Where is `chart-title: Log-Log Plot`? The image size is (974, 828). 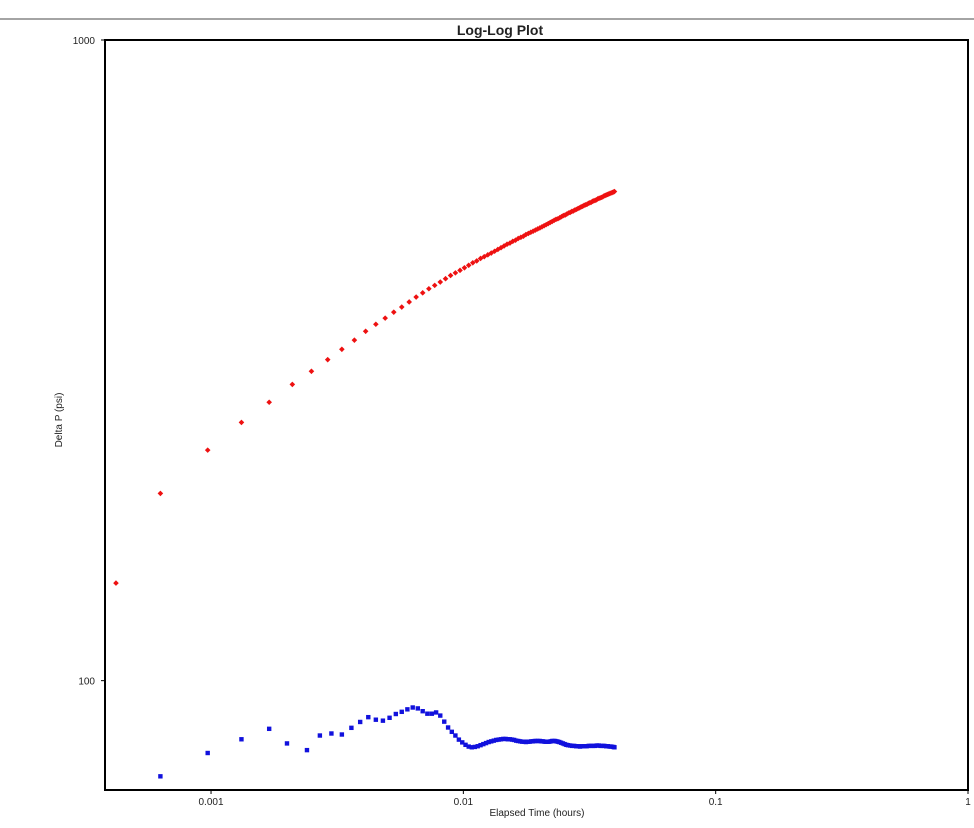
chart-title: Log-Log Plot is located at coordinates (500, 30).